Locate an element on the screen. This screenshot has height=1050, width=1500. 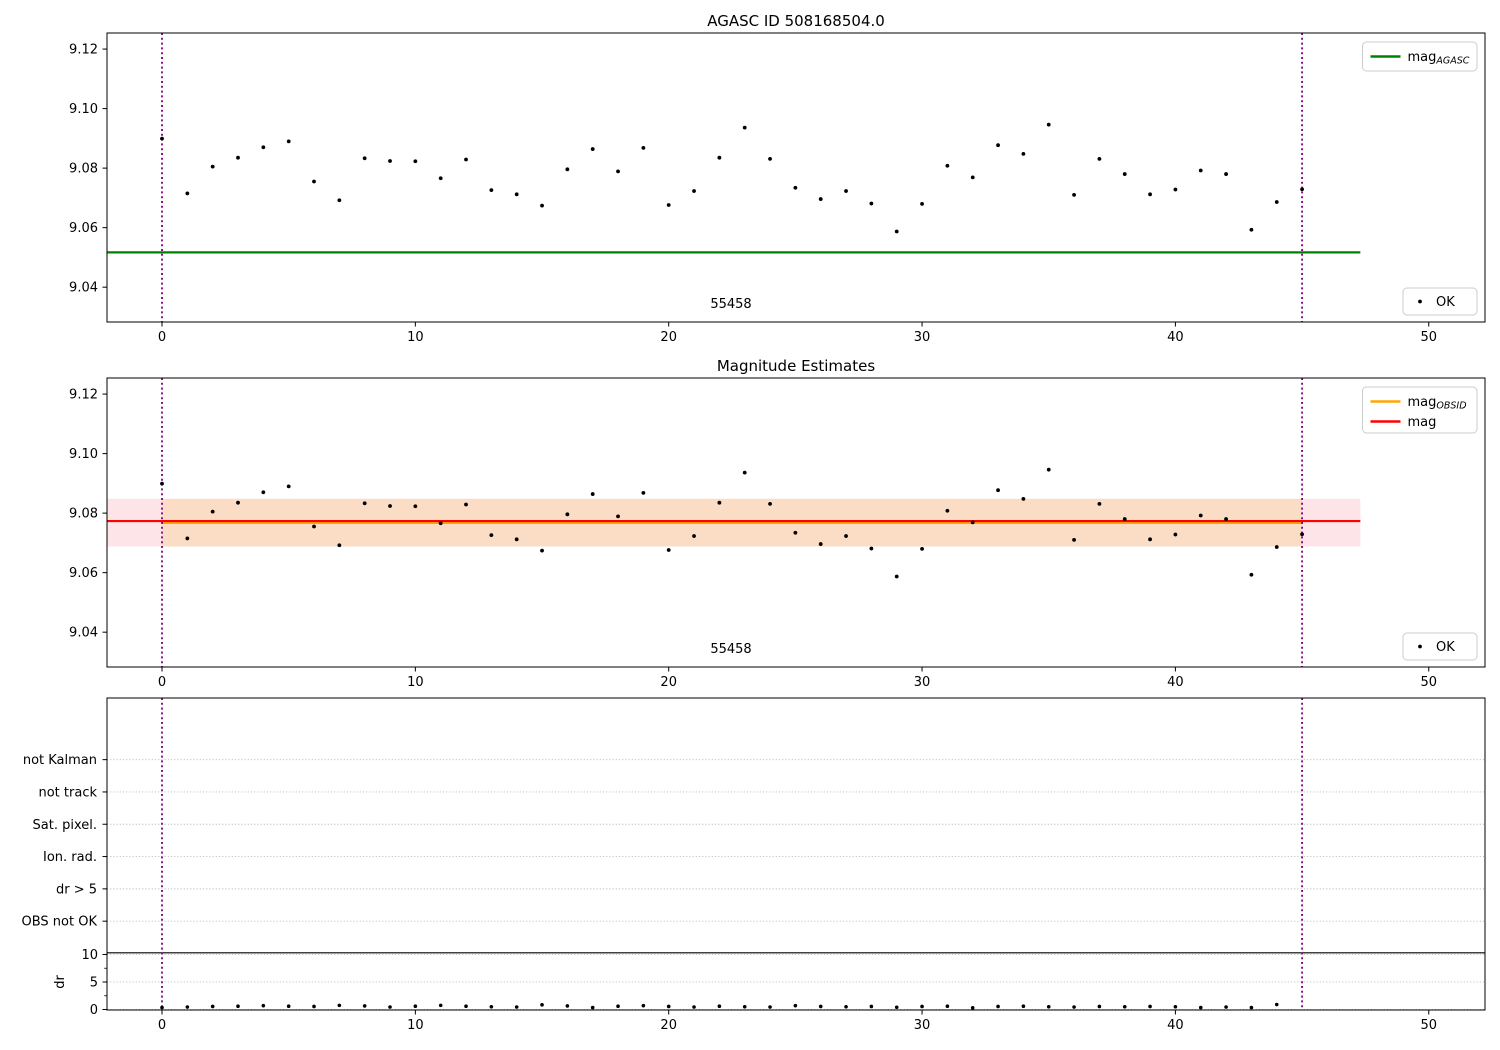
x-tick-label: 30 is located at coordinates (922, 682).